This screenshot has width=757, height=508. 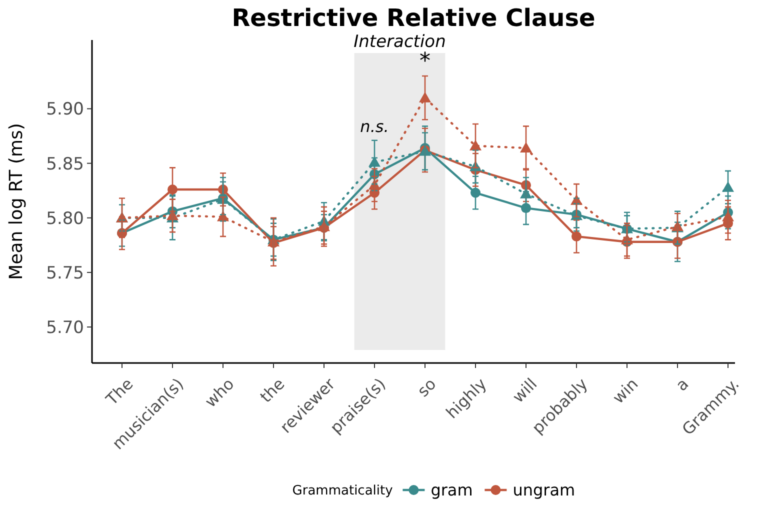 What do you see at coordinates (625, 391) in the screenshot?
I see `x-tick-label: win` at bounding box center [625, 391].